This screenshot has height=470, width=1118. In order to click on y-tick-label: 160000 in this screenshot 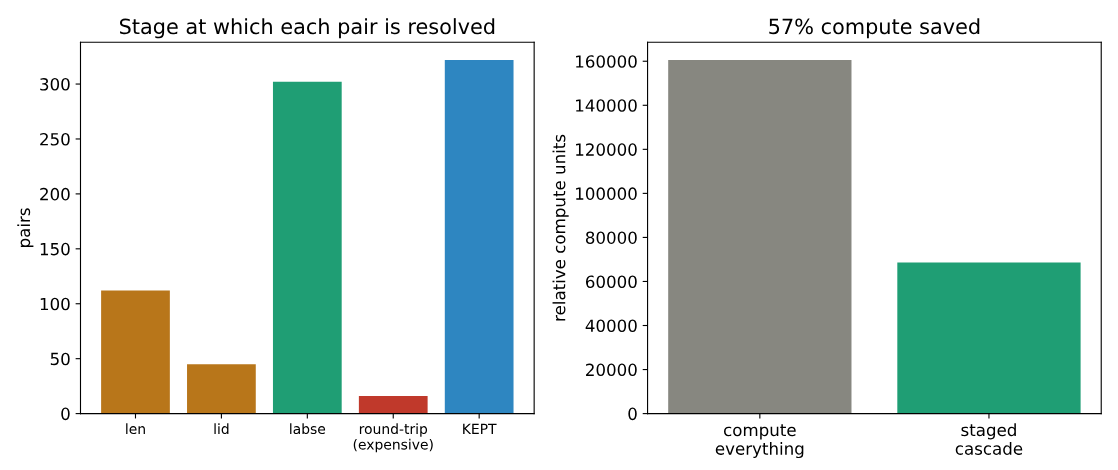, I will do `click(606, 61)`.